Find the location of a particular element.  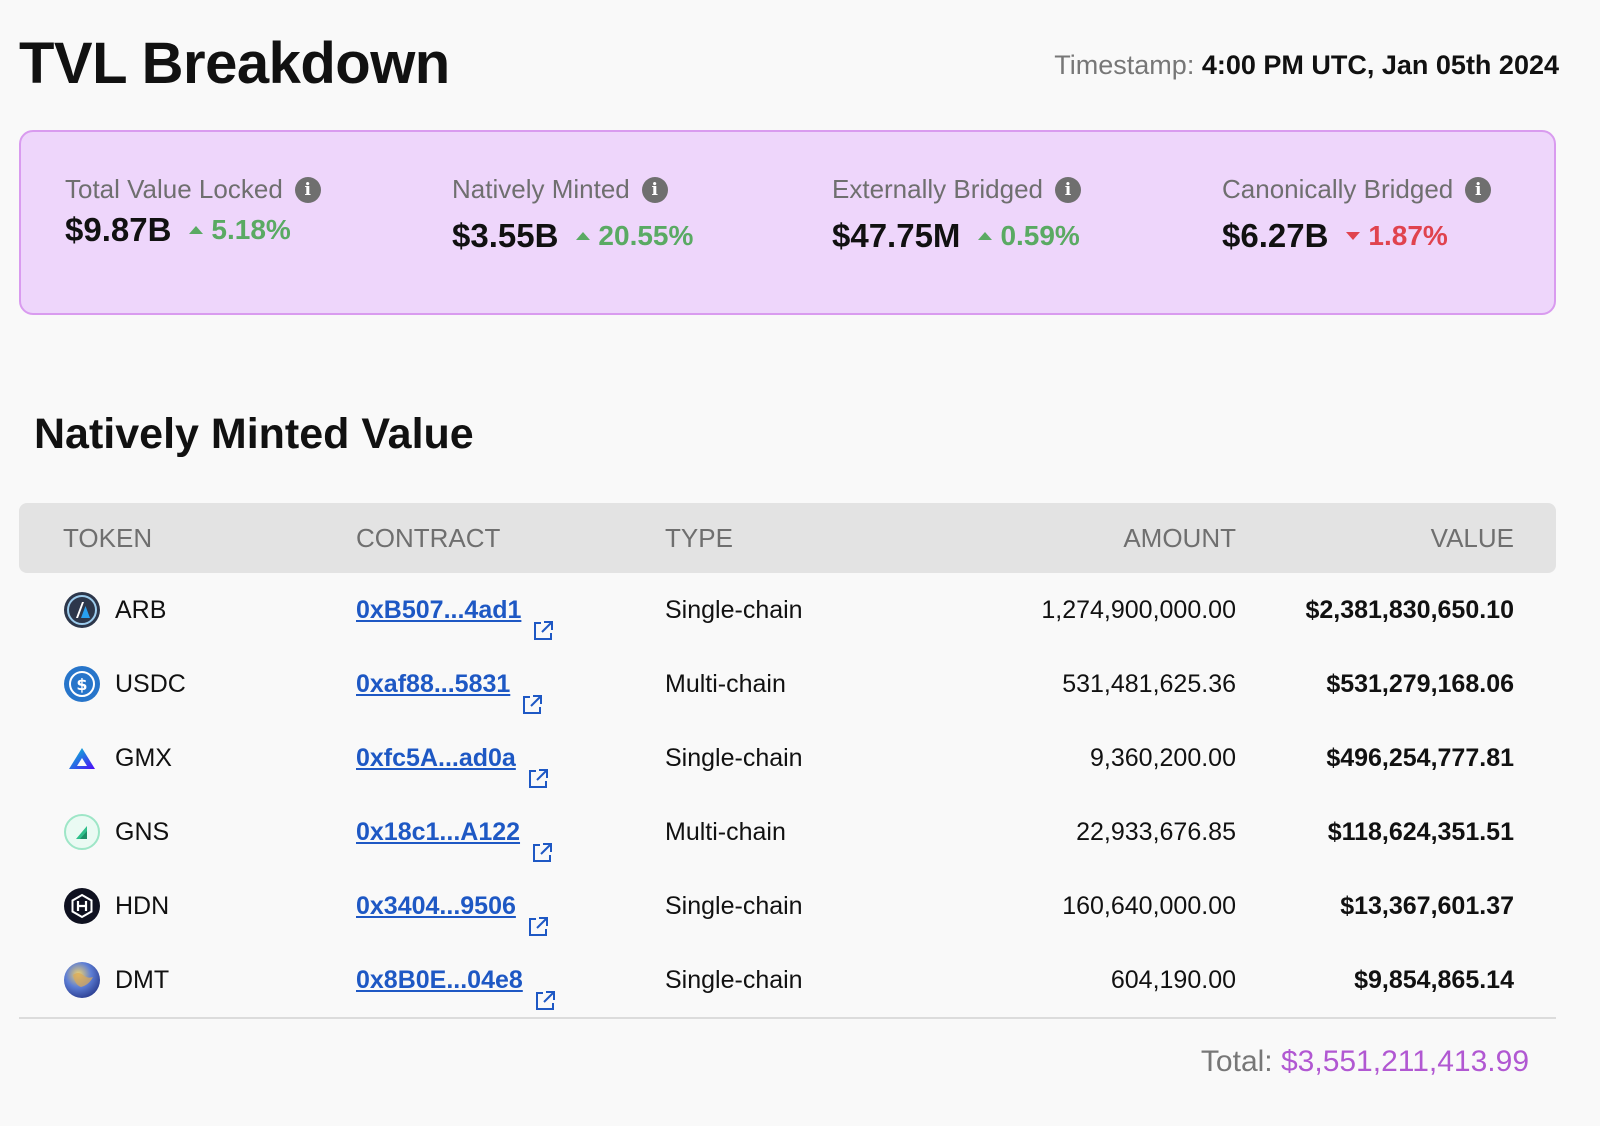

metric-label: Canonically Bridged is located at coordinates (1338, 189).